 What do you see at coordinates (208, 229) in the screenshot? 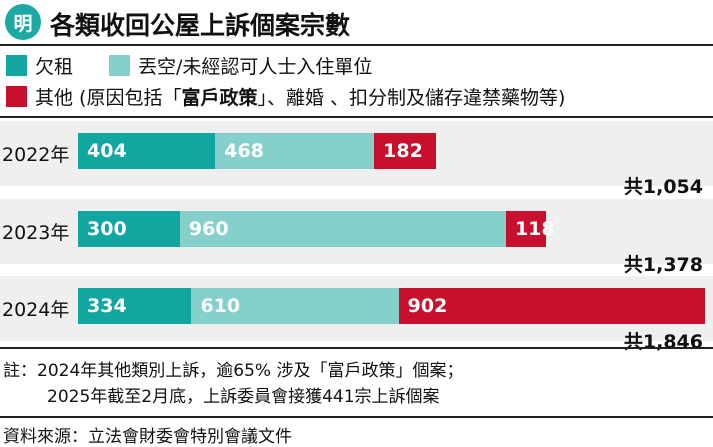
I see `data-label: 960` at bounding box center [208, 229].